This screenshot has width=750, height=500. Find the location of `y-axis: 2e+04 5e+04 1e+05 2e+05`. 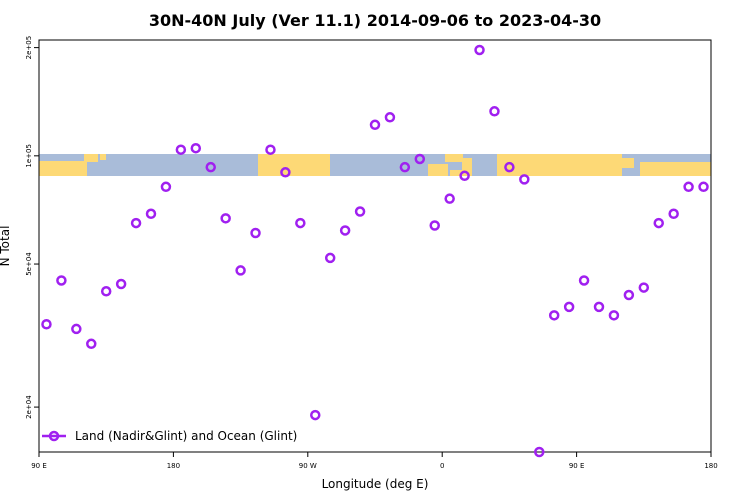

y-axis: 2e+04 5e+04 1e+05 2e+05 is located at coordinates (32, 227).